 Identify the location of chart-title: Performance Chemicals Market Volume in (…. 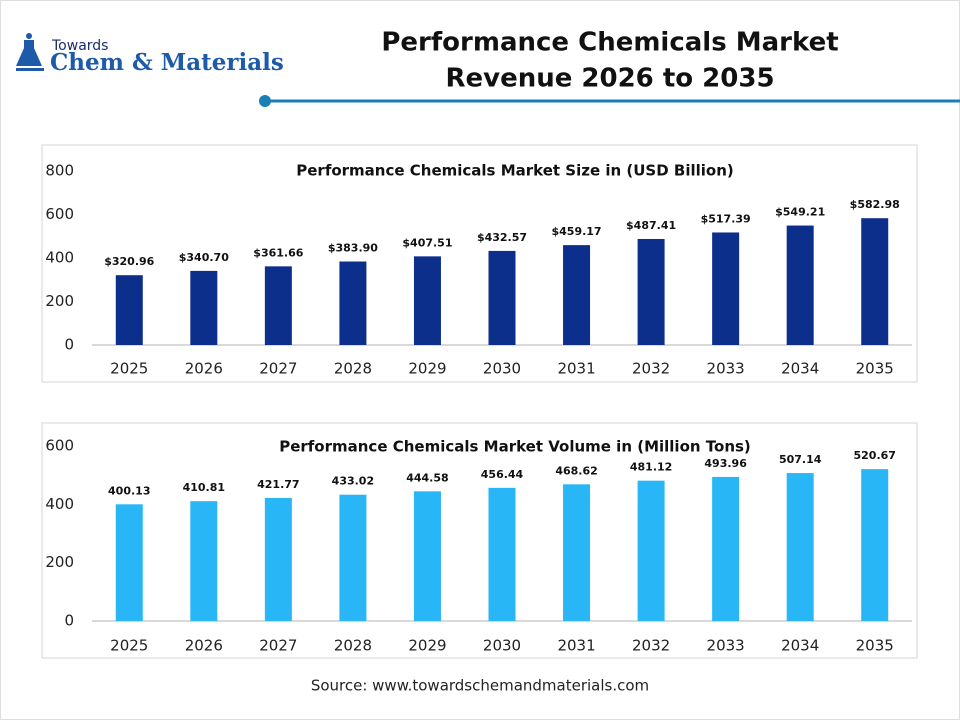
(515, 447).